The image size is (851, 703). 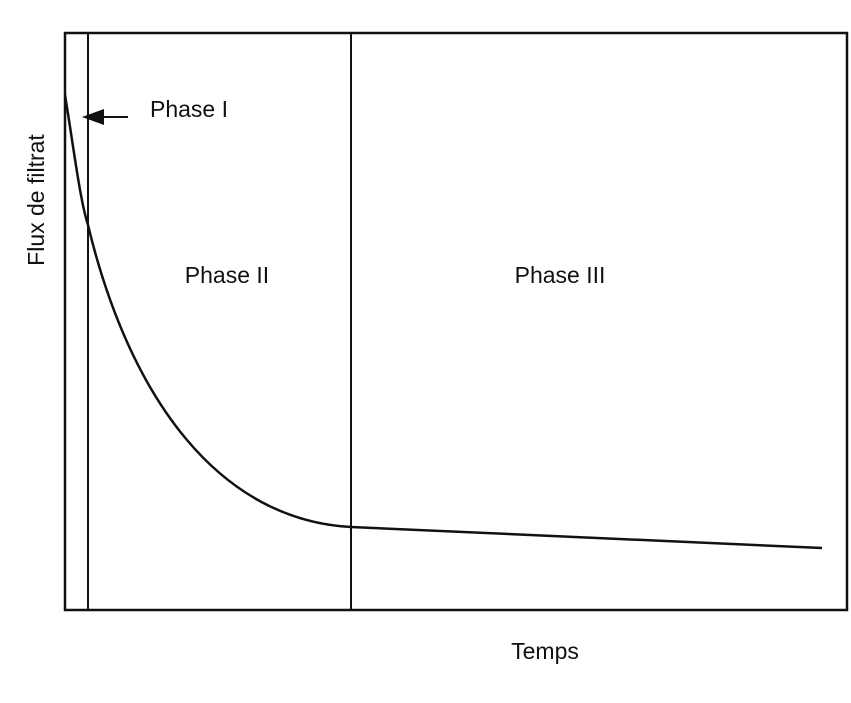 I want to click on phase-label: Phase III, so click(x=560, y=275).